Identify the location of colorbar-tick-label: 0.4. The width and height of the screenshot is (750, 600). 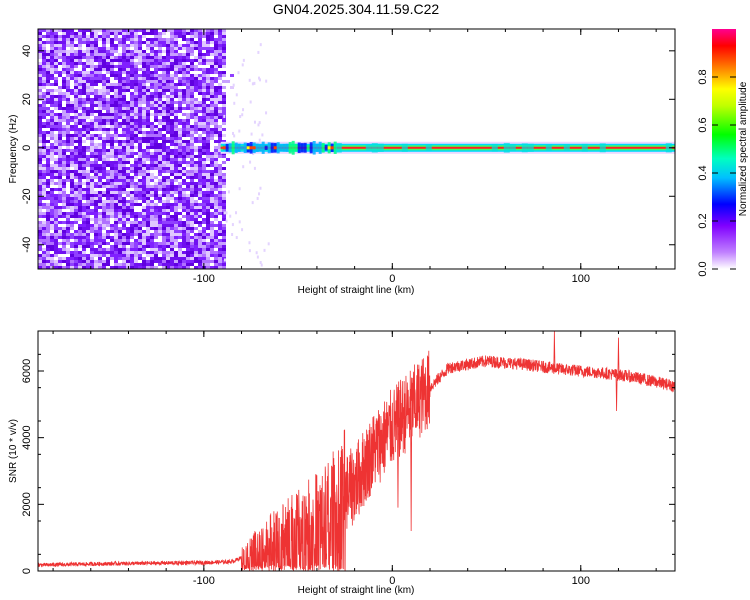
(703, 172).